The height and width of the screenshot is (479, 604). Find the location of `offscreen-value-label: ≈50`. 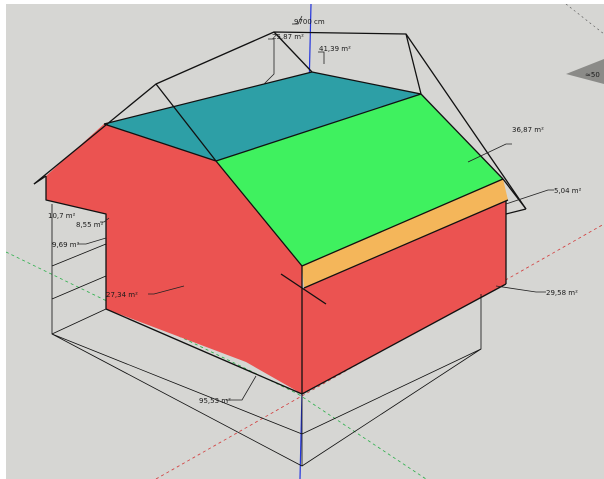

offscreen-value-label: ≈50 is located at coordinates (592, 75).